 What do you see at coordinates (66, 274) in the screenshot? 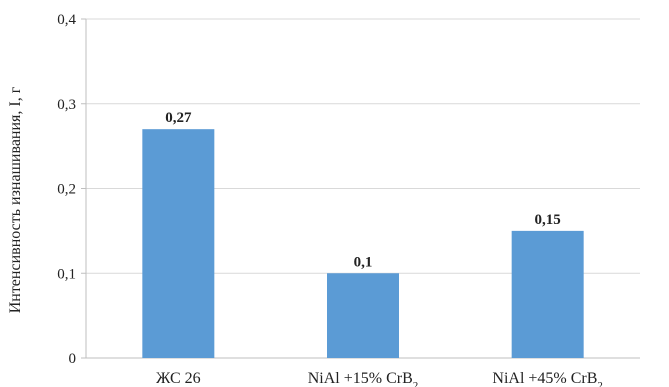
I see `y-tick-label: 0,1` at bounding box center [66, 274].